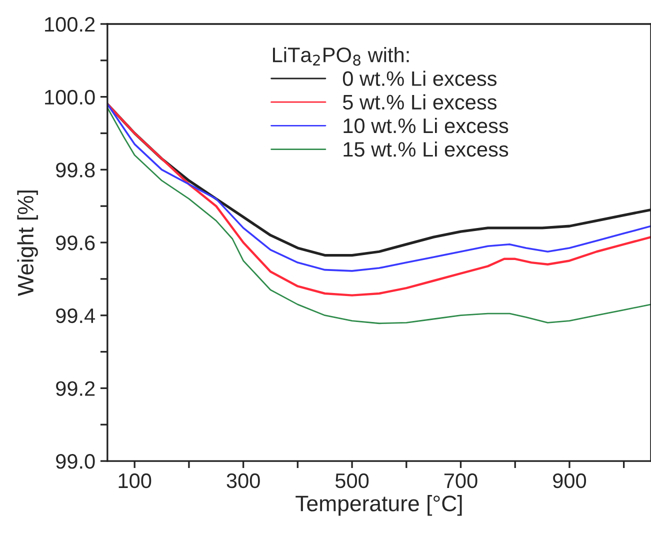  What do you see at coordinates (75, 170) in the screenshot?
I see `y-tick-label: 99.8` at bounding box center [75, 170].